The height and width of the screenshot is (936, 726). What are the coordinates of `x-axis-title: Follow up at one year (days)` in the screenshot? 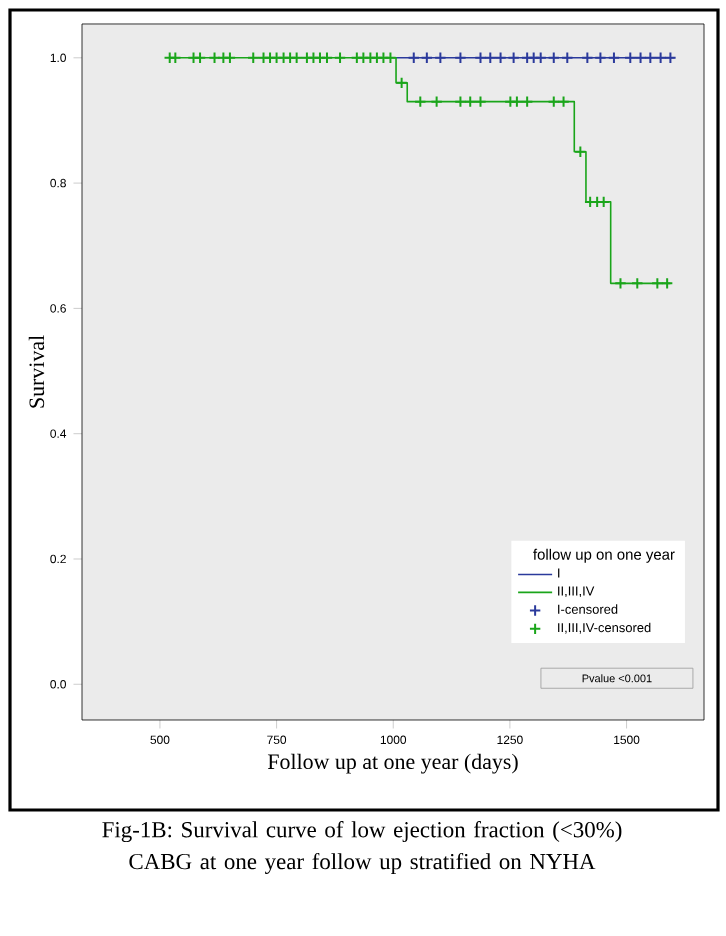 It's located at (392, 763).